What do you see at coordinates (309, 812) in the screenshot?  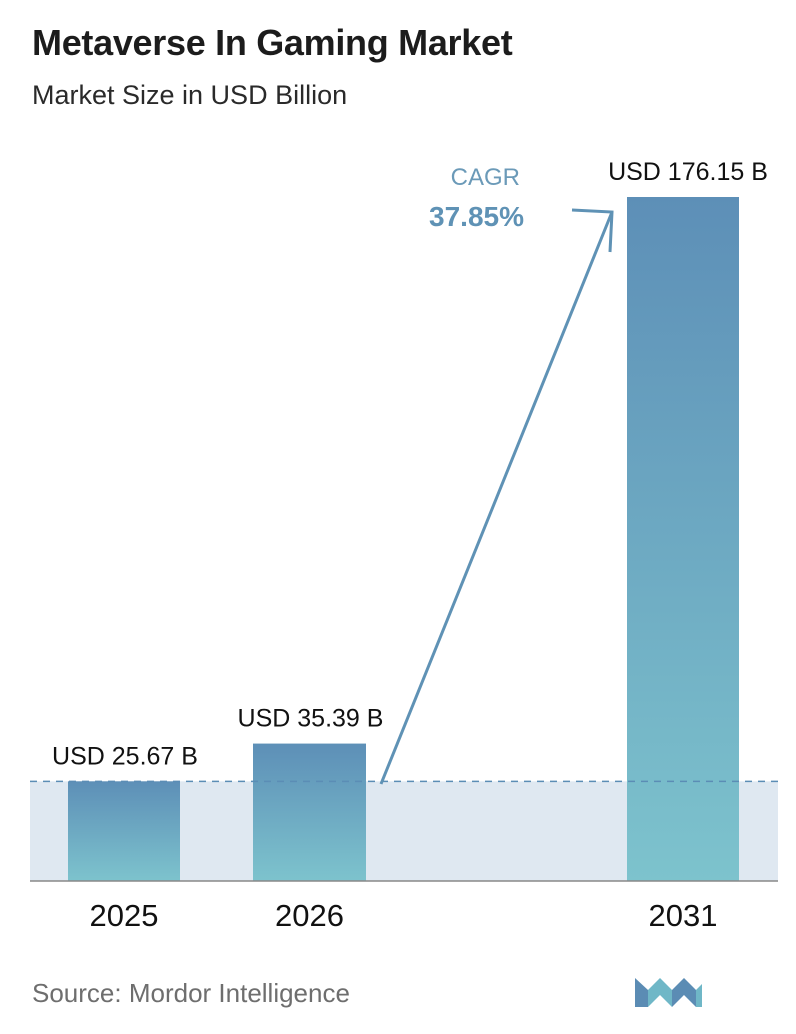 I see `bar-2026` at bounding box center [309, 812].